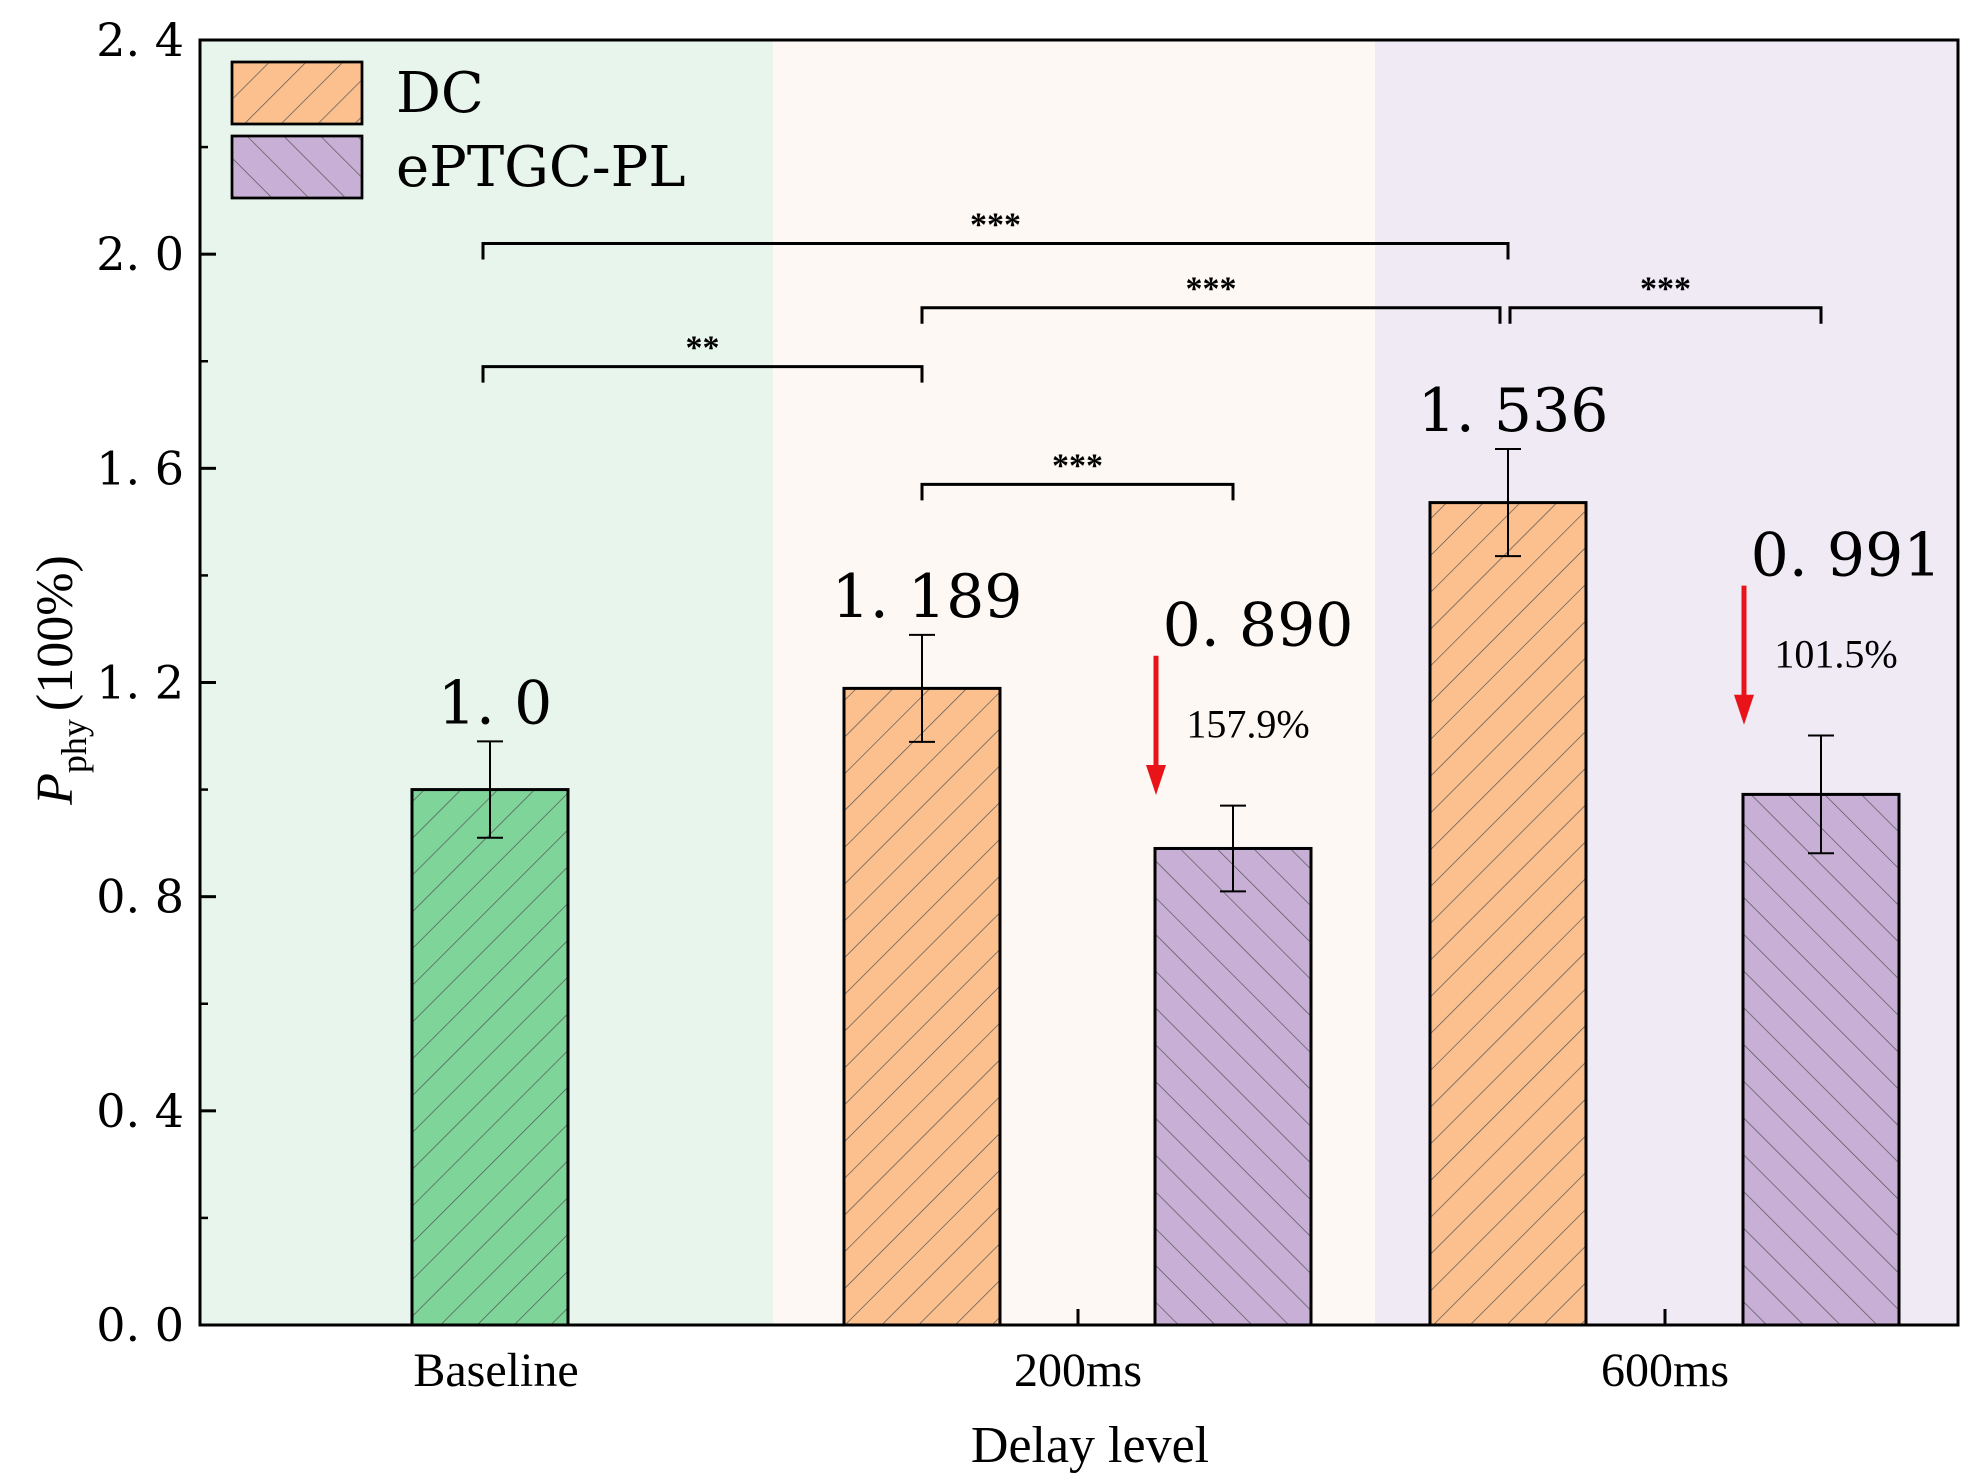  What do you see at coordinates (1090, 1445) in the screenshot?
I see `x-axis-title: Delay level` at bounding box center [1090, 1445].